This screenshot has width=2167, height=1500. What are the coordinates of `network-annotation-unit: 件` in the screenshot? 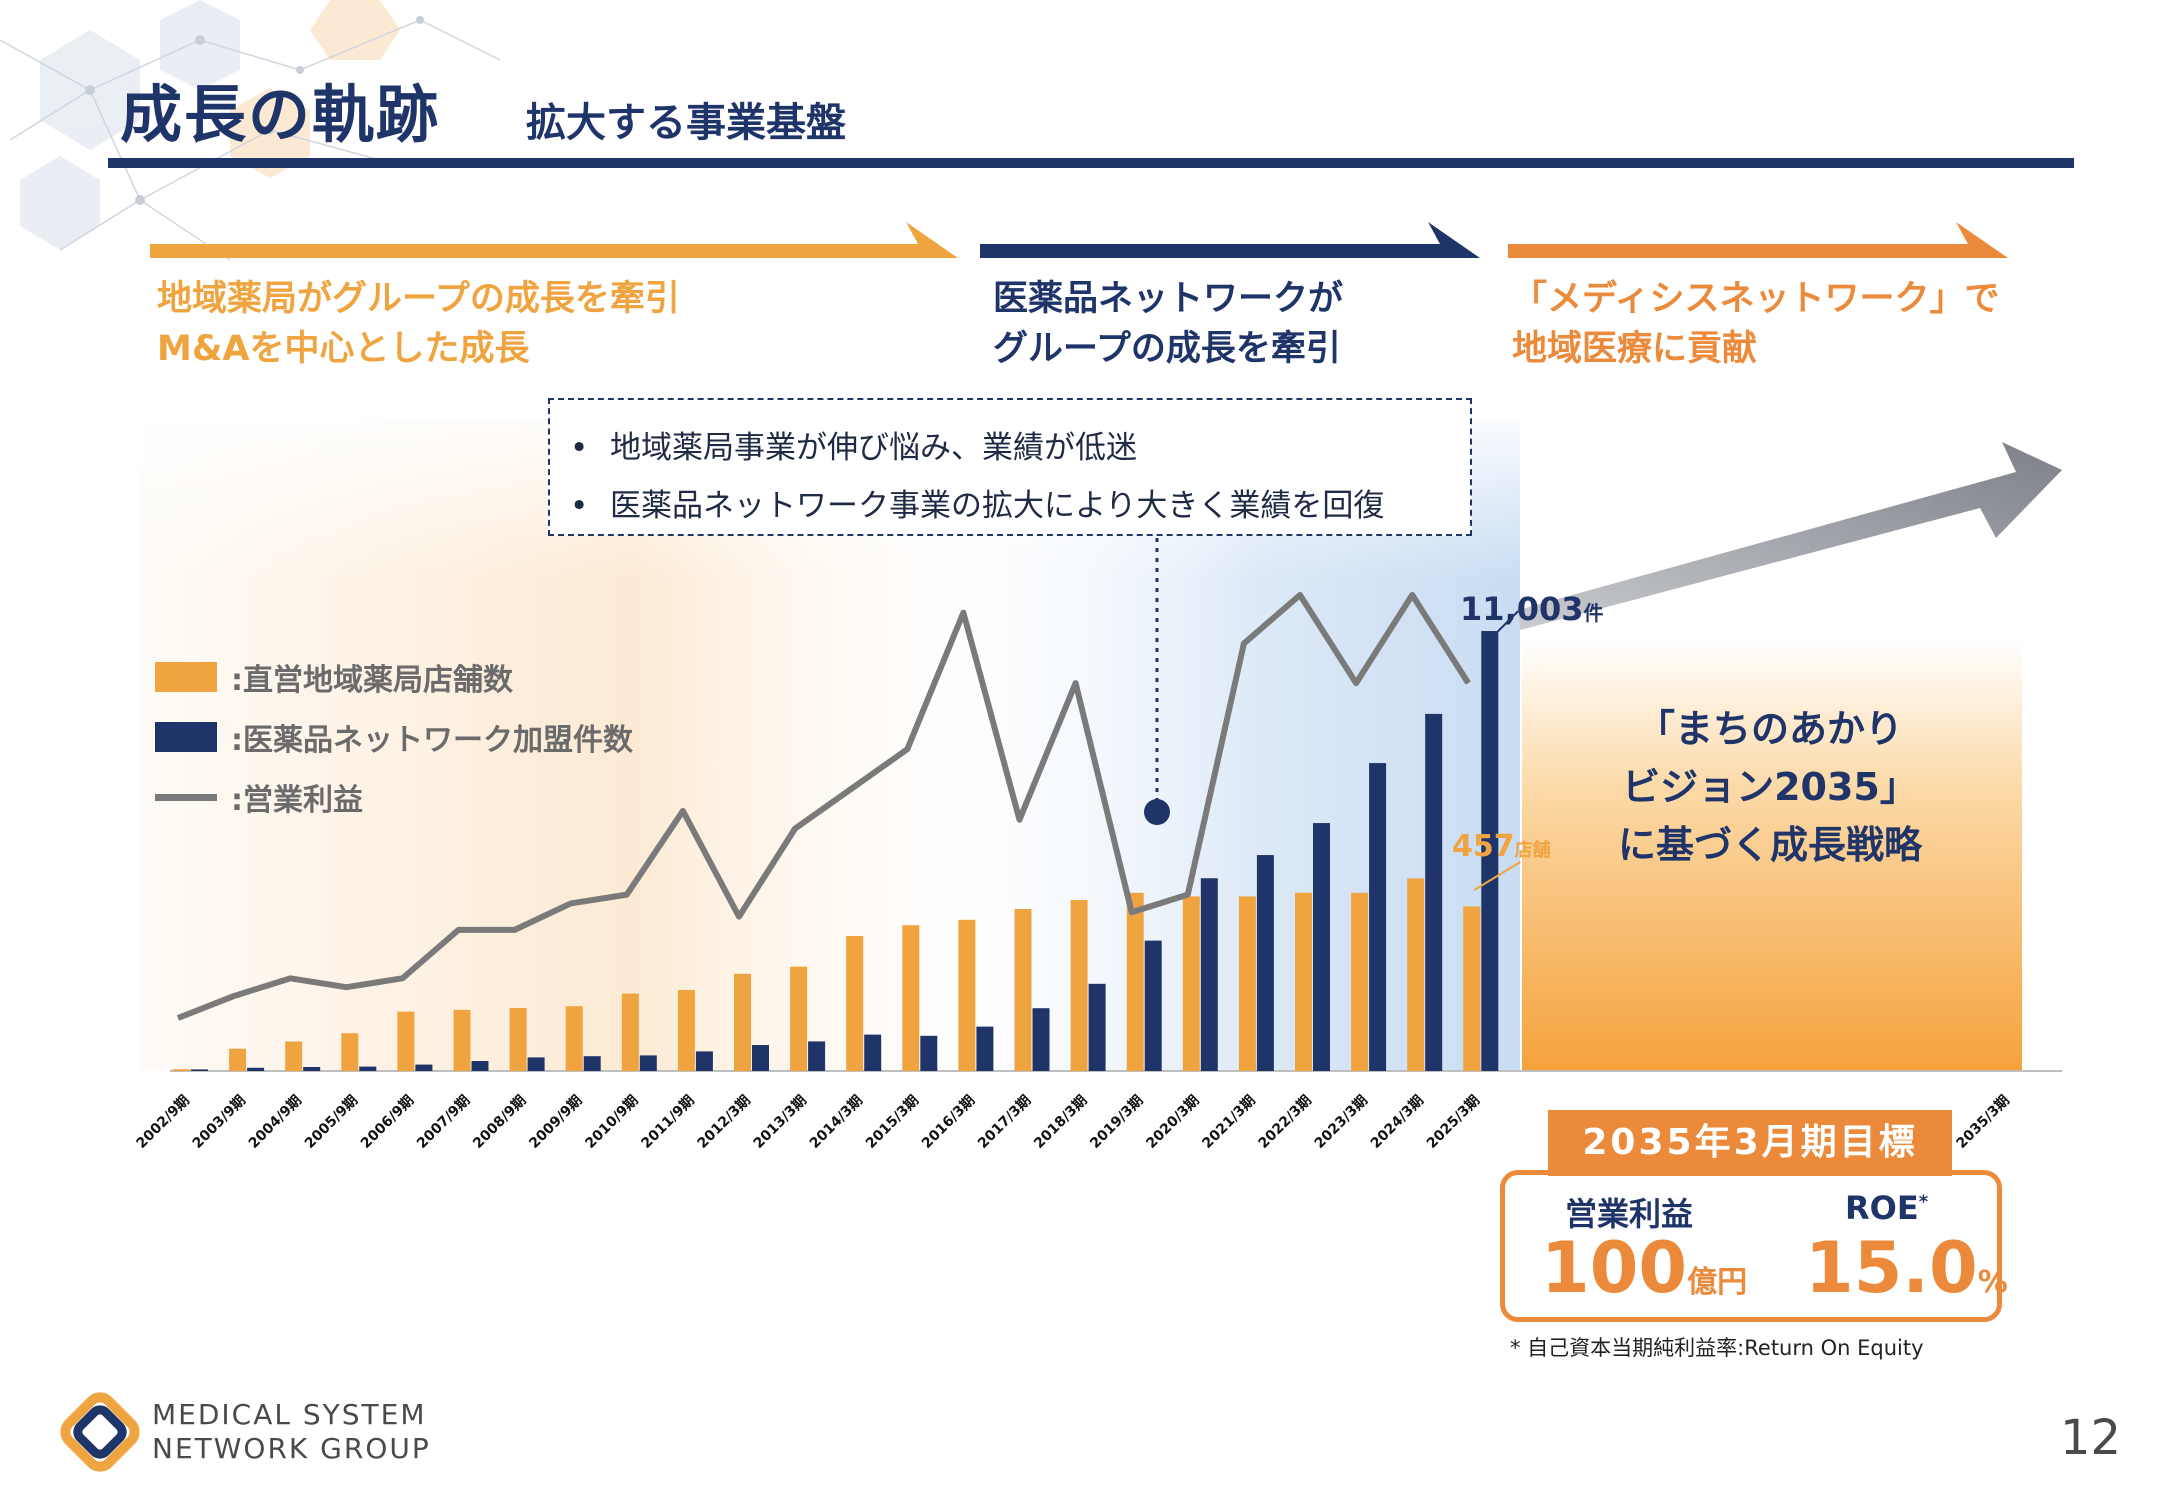 It's located at (1593, 613).